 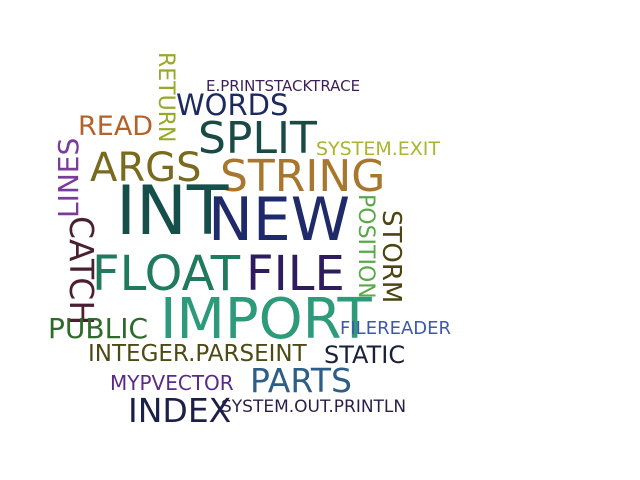 What do you see at coordinates (295, 274) in the screenshot?
I see `word-file: FILE` at bounding box center [295, 274].